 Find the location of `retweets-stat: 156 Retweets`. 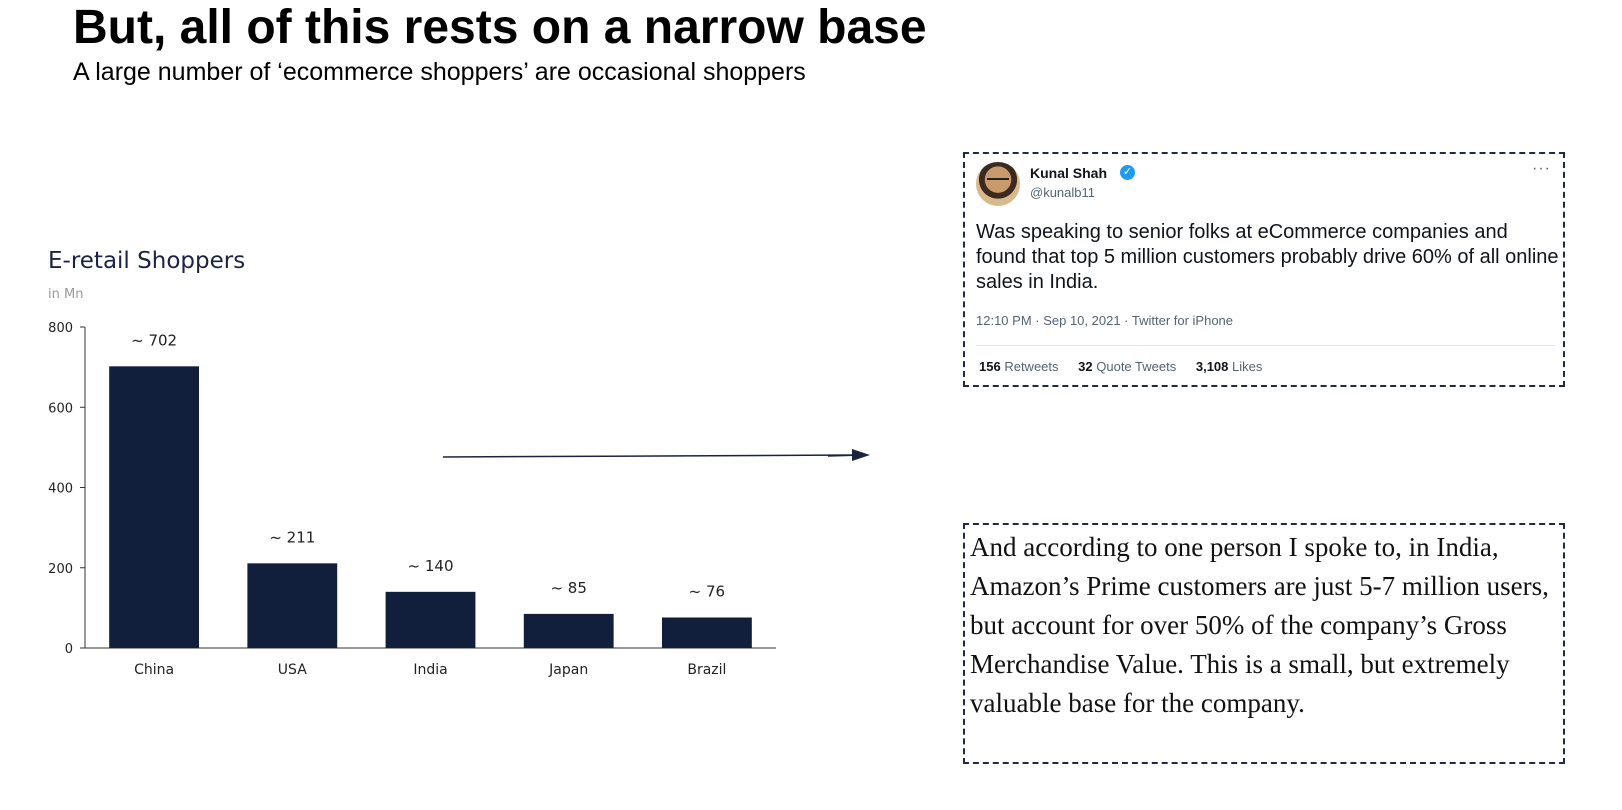

retweets-stat: 156 Retweets is located at coordinates (1019, 366).